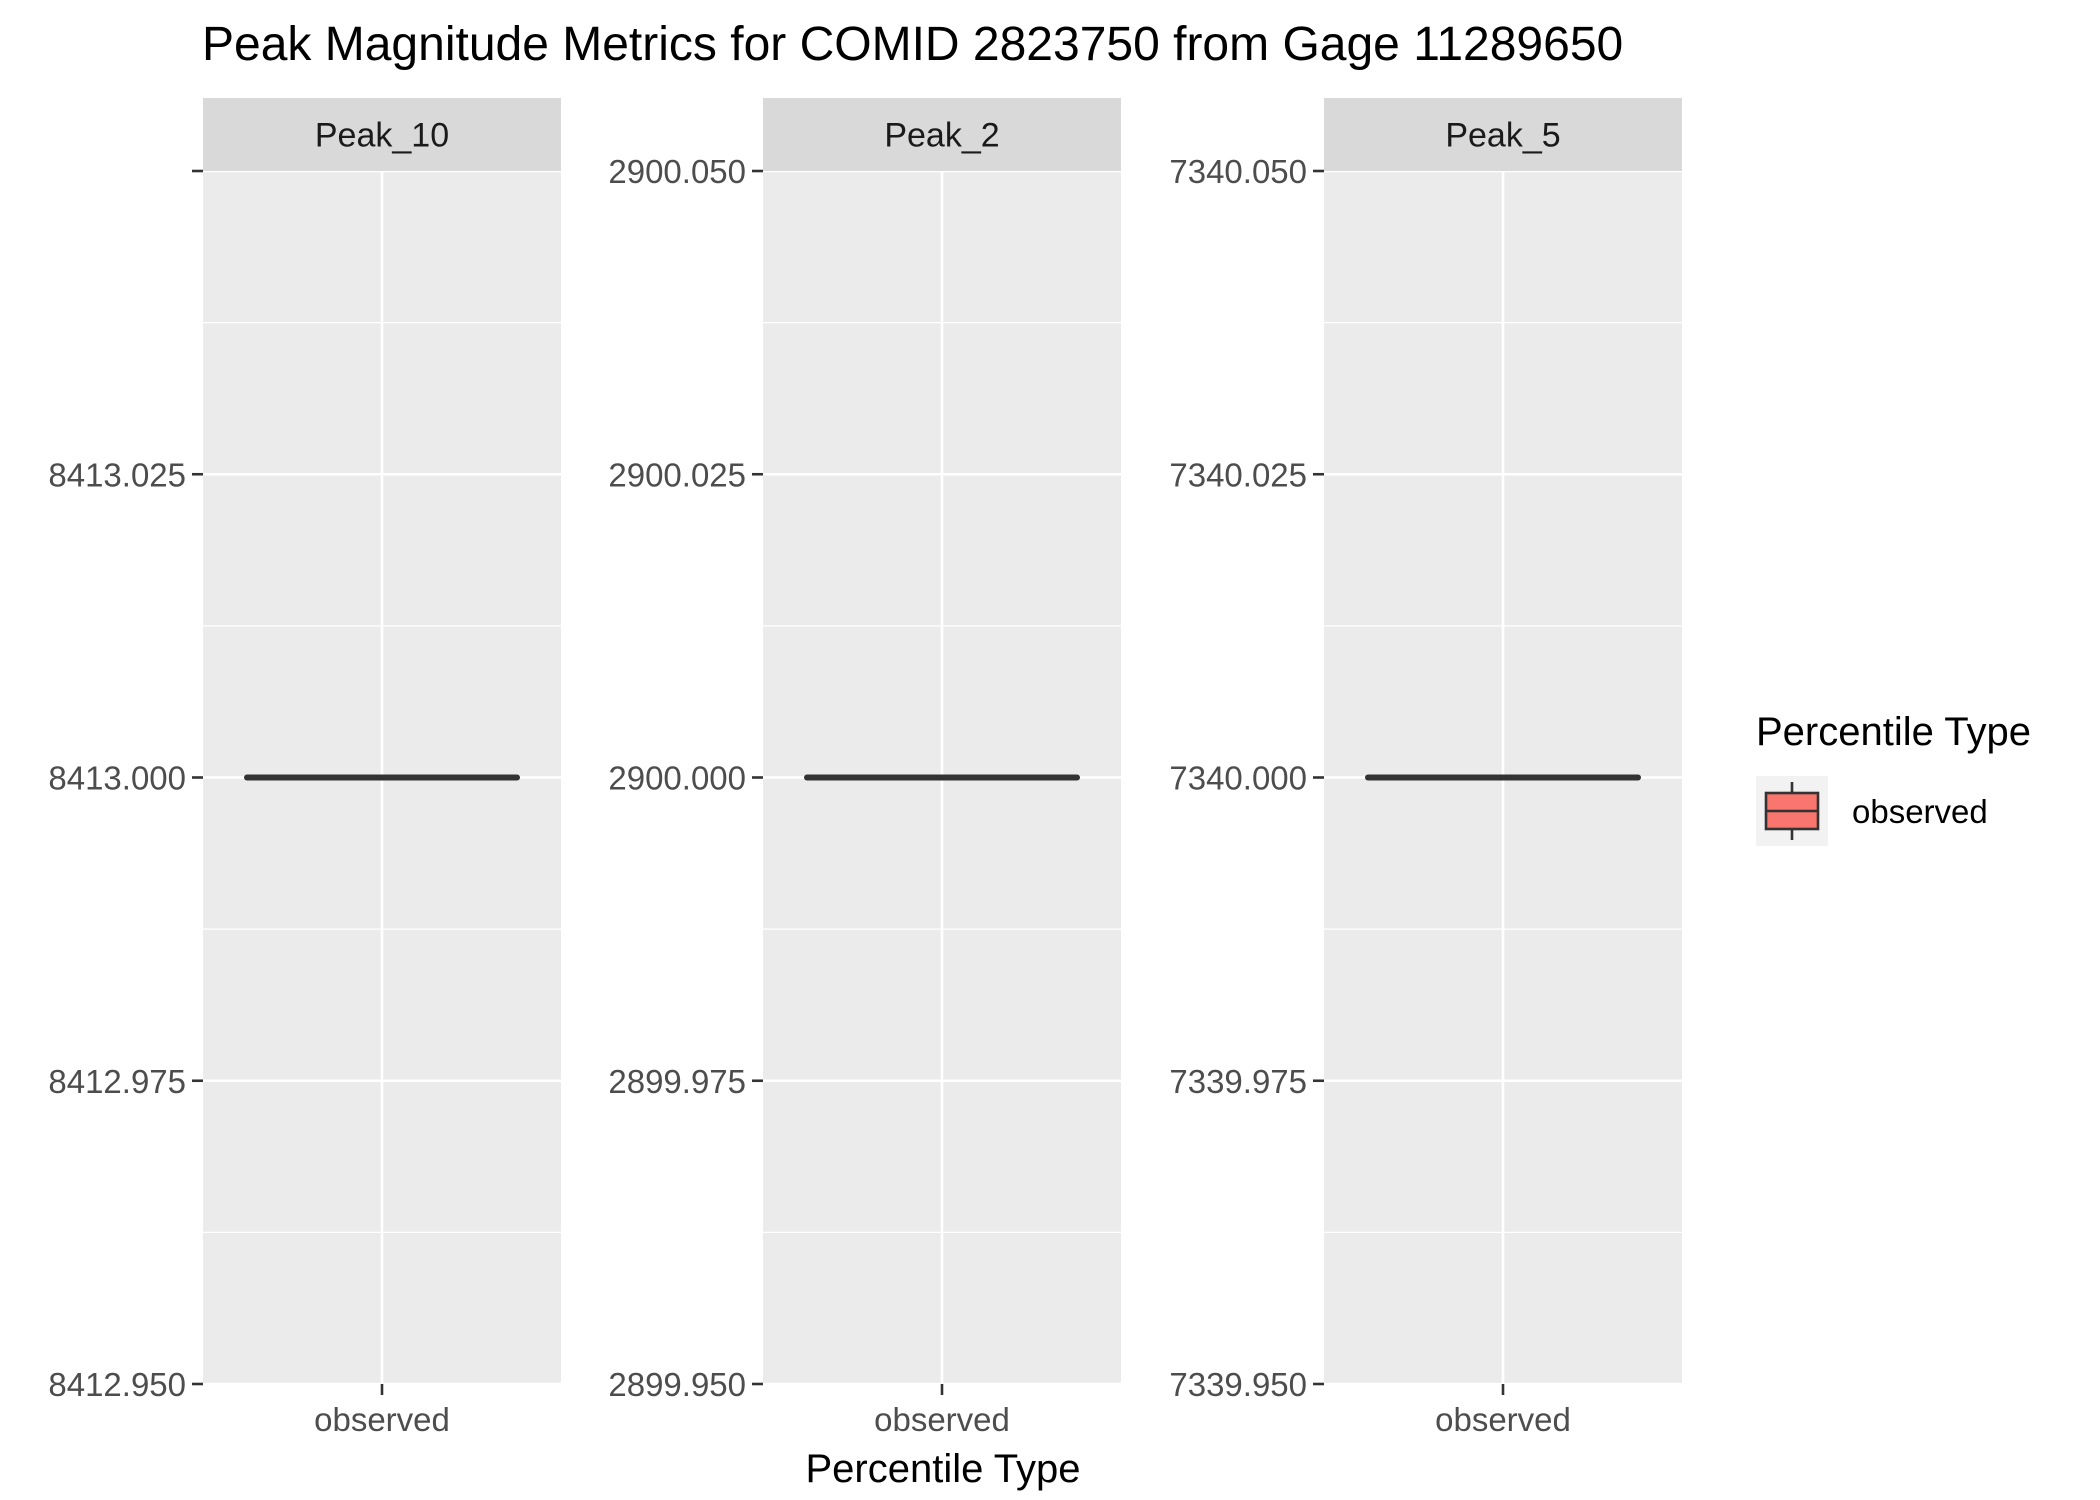  I want to click on y-tick-label: 7339.950, so click(1238, 1384).